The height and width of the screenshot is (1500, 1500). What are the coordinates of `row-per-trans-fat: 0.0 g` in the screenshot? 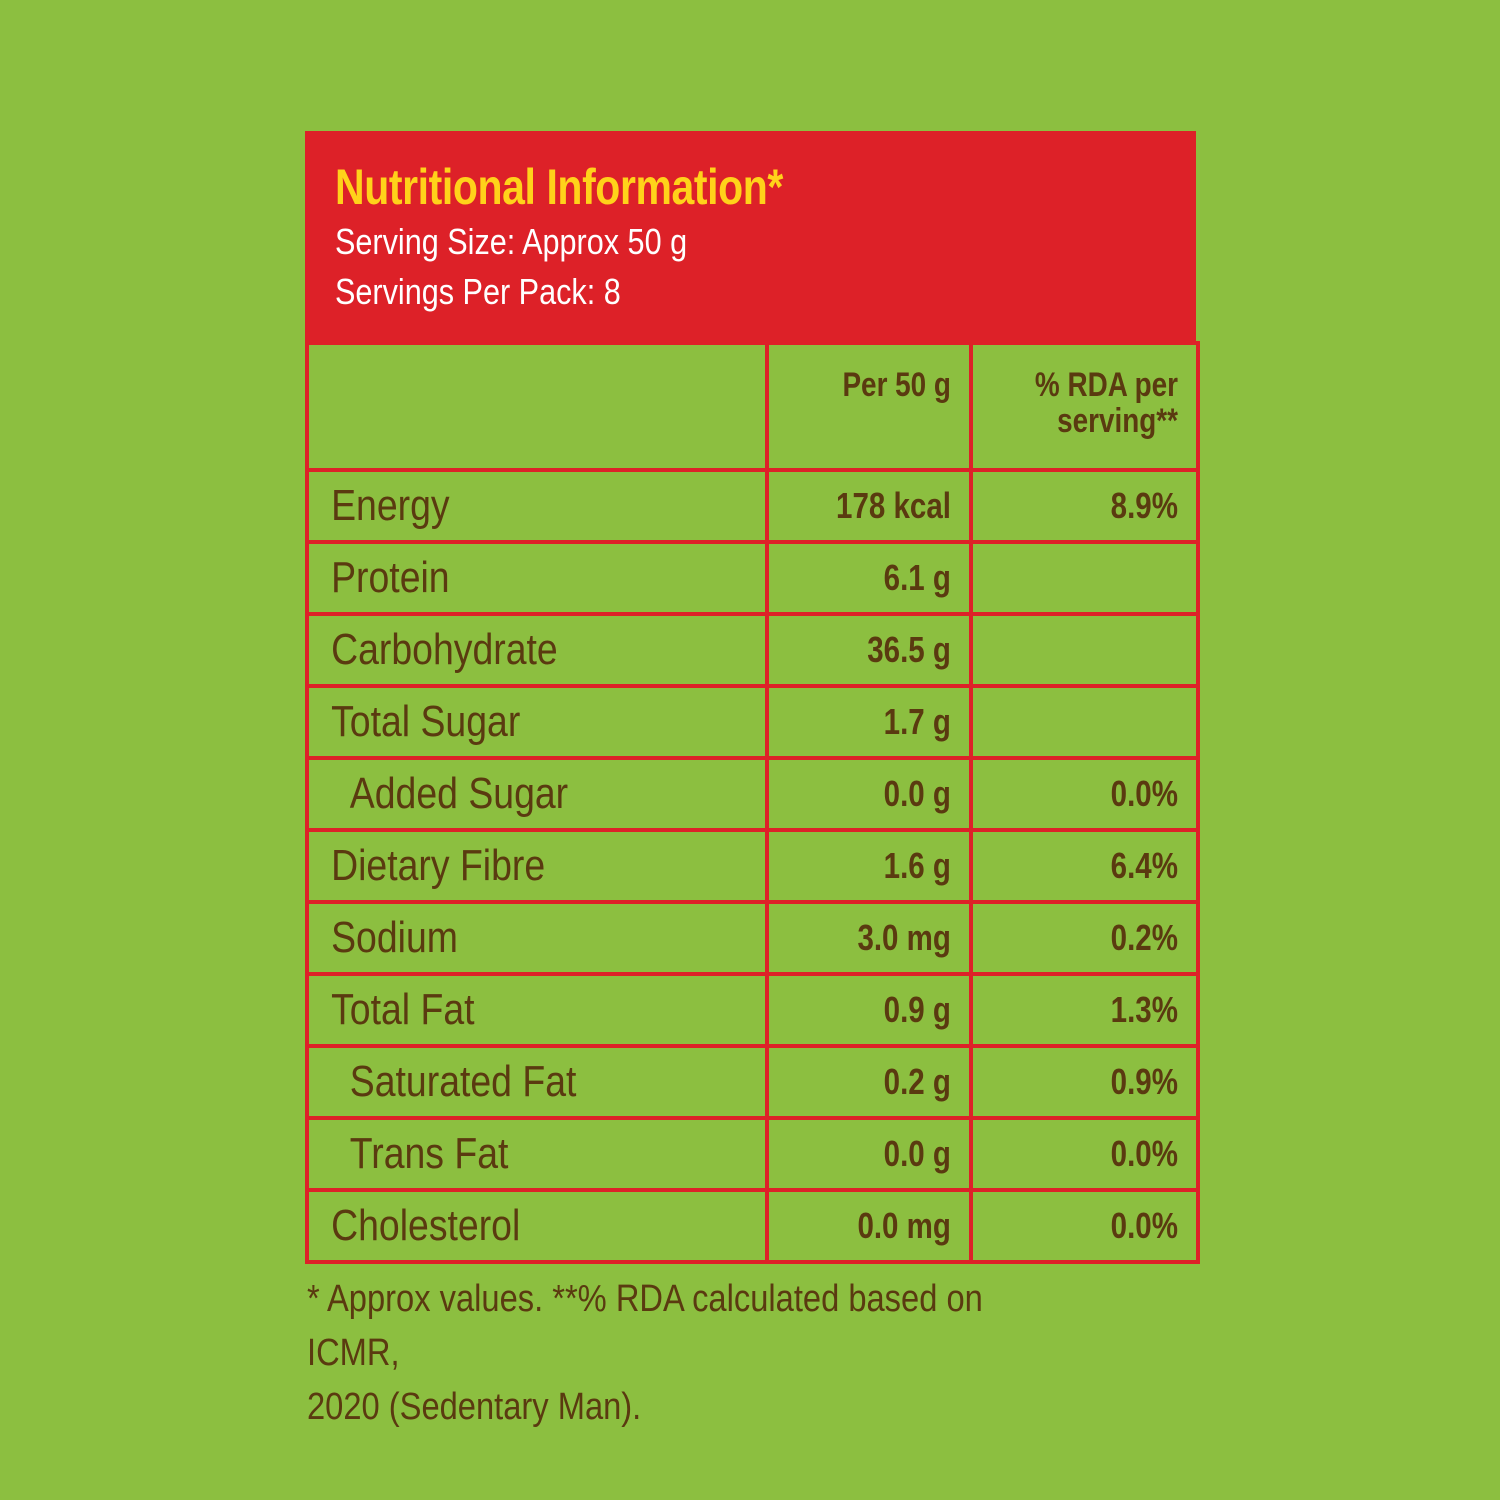 It's located at (917, 1153).